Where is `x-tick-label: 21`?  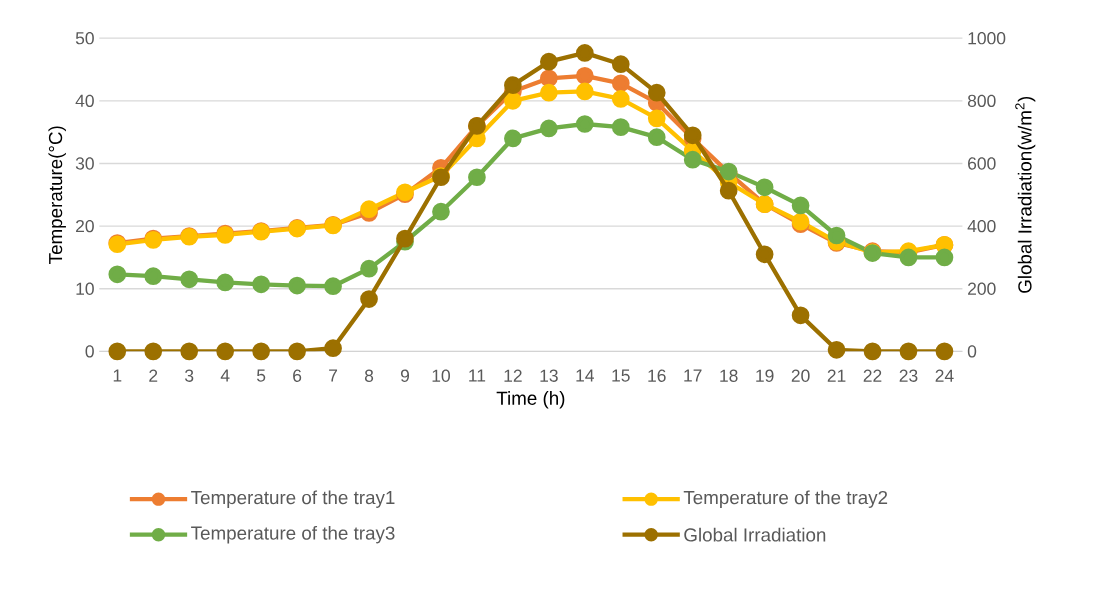
x-tick-label: 21 is located at coordinates (836, 375).